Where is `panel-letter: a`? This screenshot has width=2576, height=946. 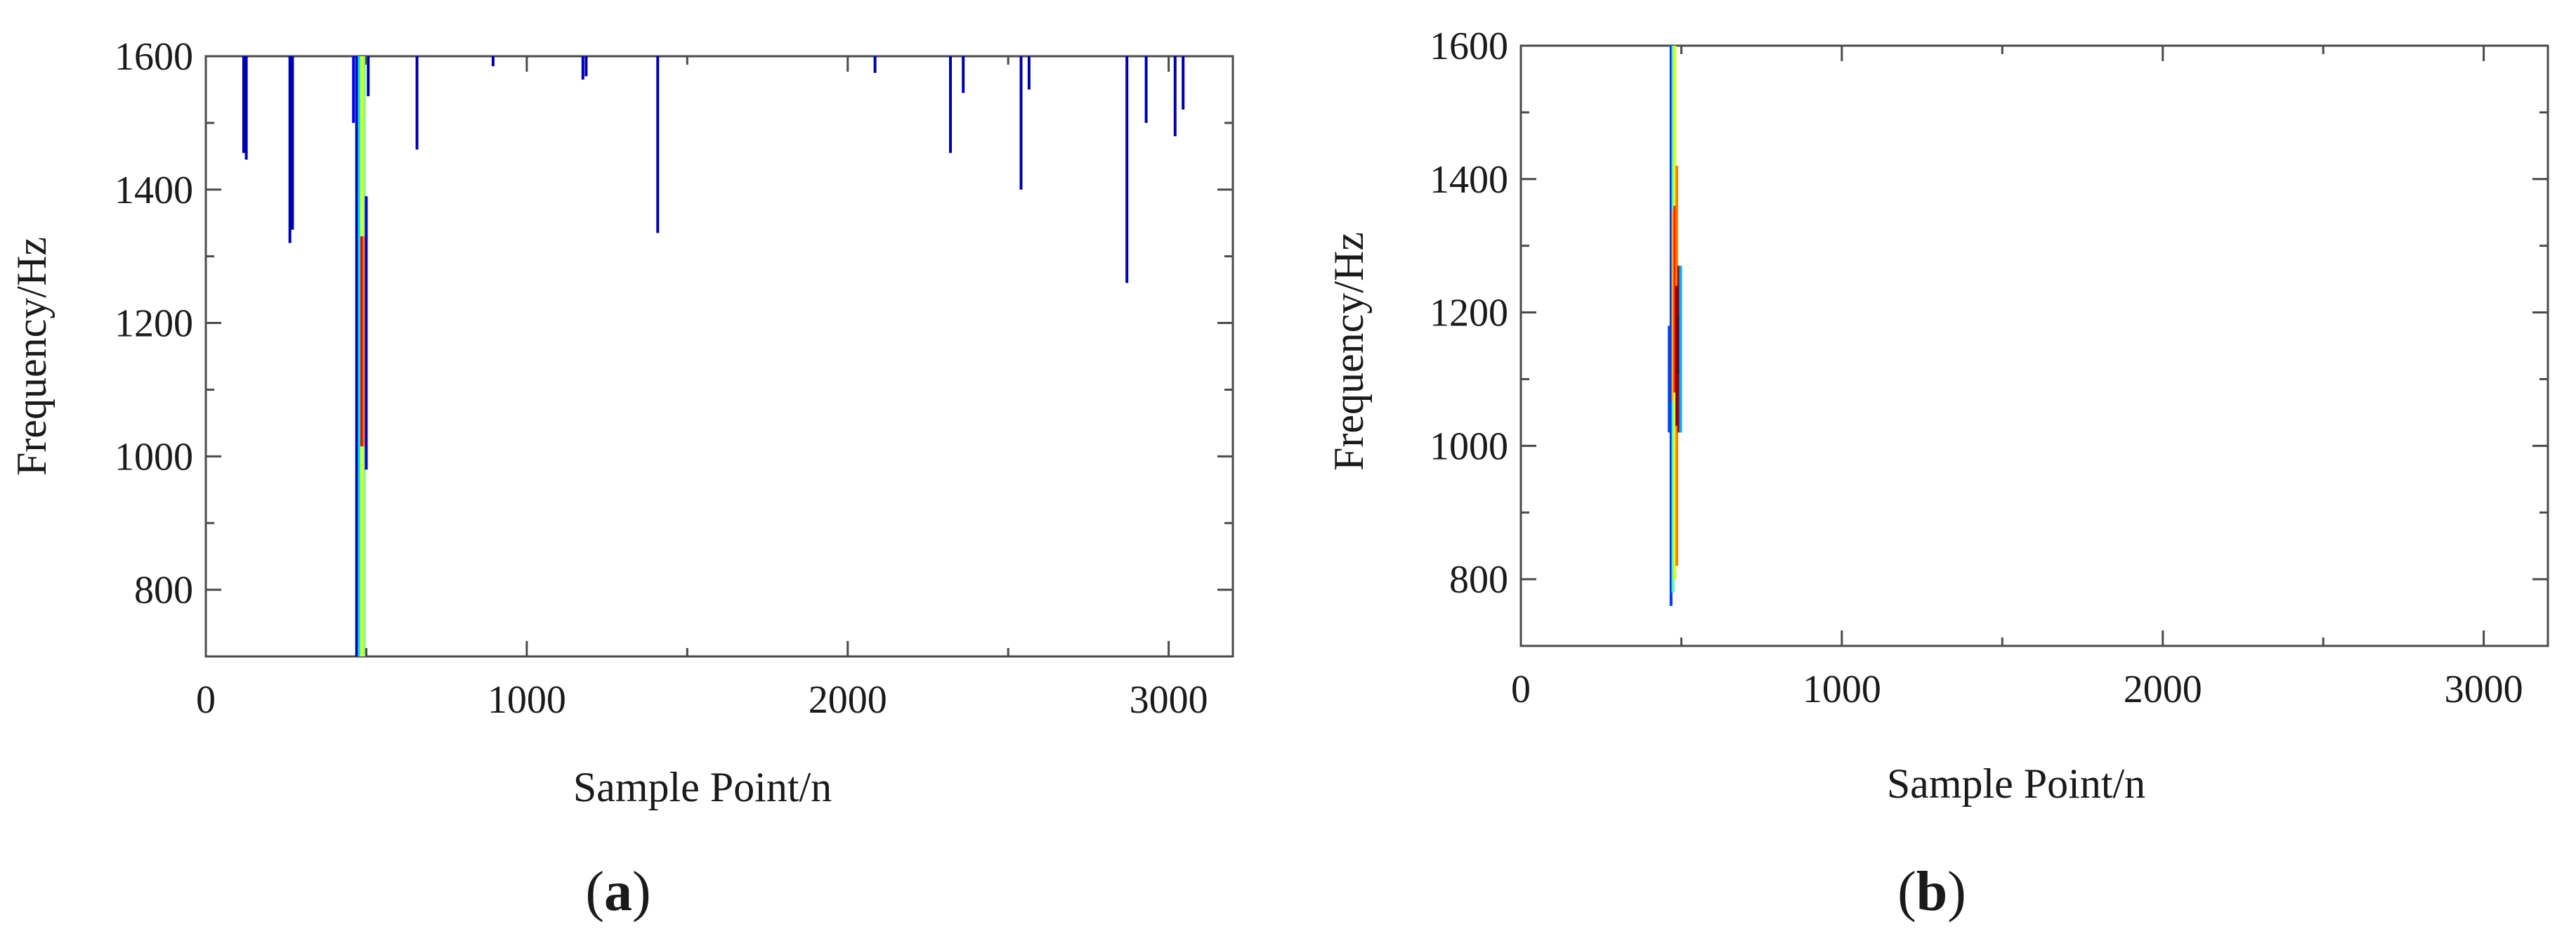
panel-letter: a is located at coordinates (618, 892).